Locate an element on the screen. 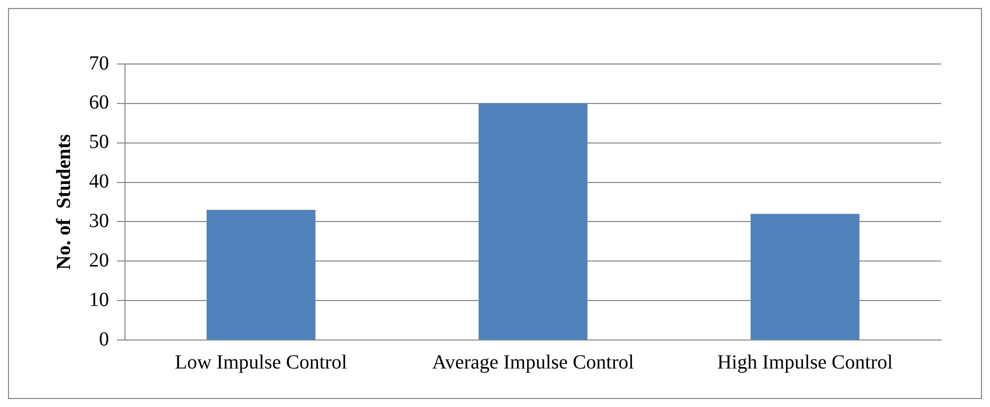  y-tick-label: 60 is located at coordinates (99, 103).